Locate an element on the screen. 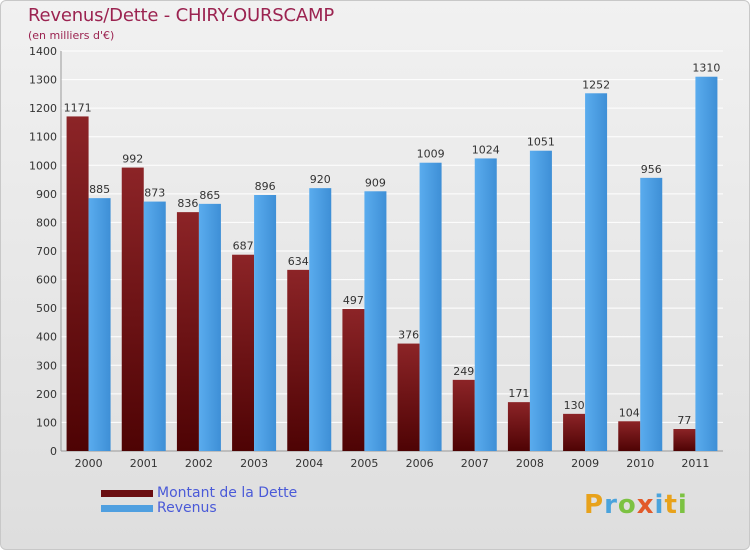 This screenshot has width=750, height=550. logo-letter: P is located at coordinates (594, 505).